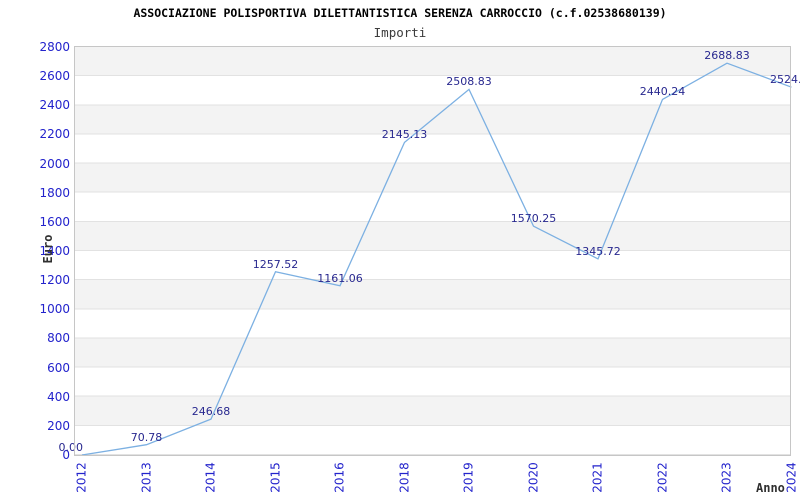 The width and height of the screenshot is (800, 500). Describe the element at coordinates (146, 477) in the screenshot. I see `x-tick-label: 2013` at that location.